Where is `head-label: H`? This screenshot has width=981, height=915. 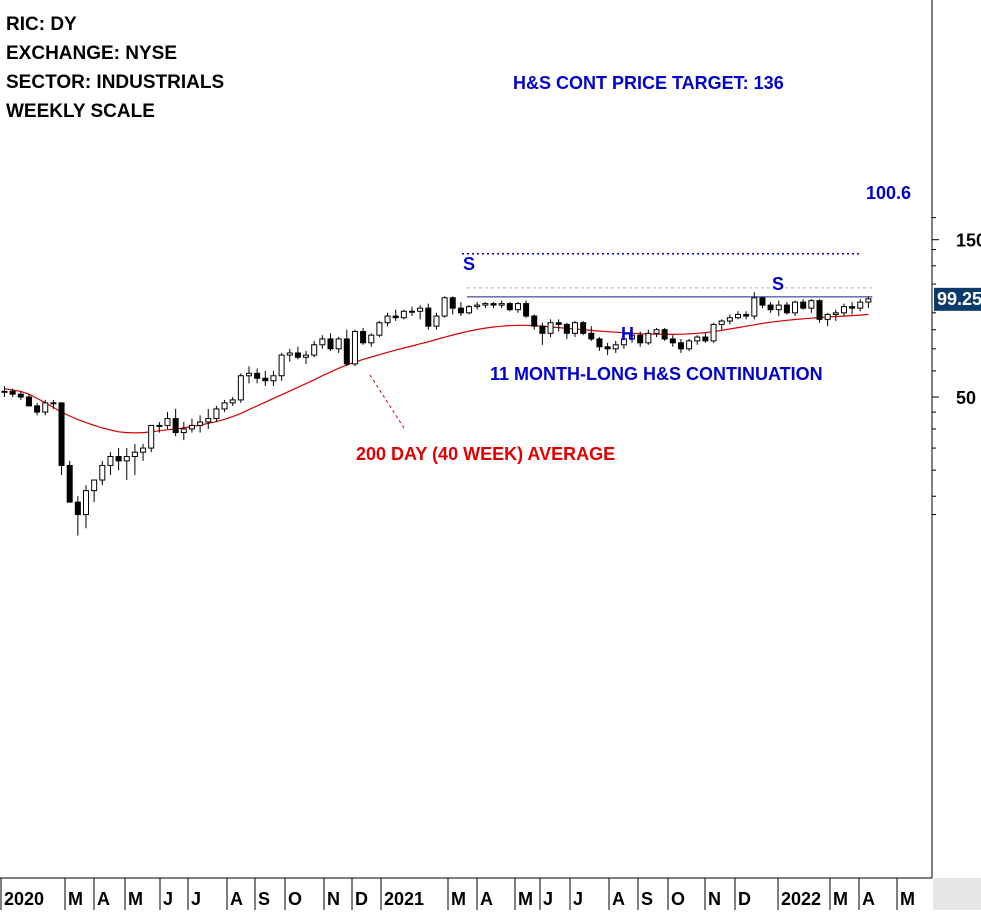
head-label: H is located at coordinates (627, 334).